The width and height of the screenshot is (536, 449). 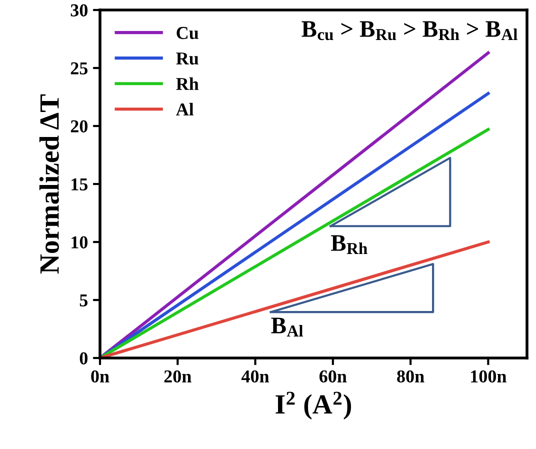 I want to click on x-tick-label: 100n, so click(x=488, y=376).